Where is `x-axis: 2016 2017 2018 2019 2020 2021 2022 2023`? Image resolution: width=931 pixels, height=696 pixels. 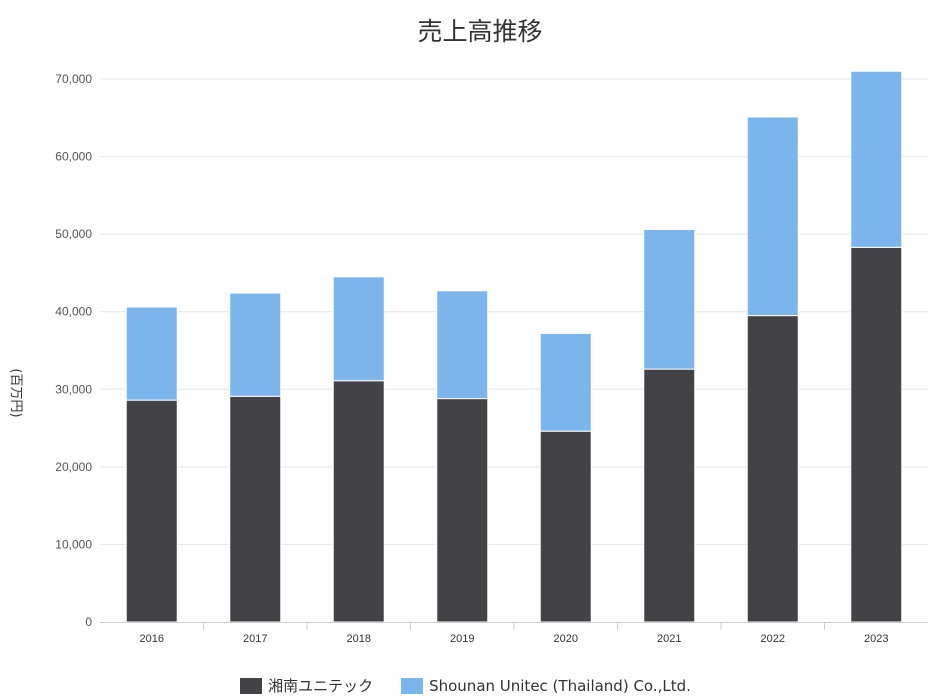
x-axis: 2016 2017 2018 2019 2020 2021 2022 2023 is located at coordinates (514, 633).